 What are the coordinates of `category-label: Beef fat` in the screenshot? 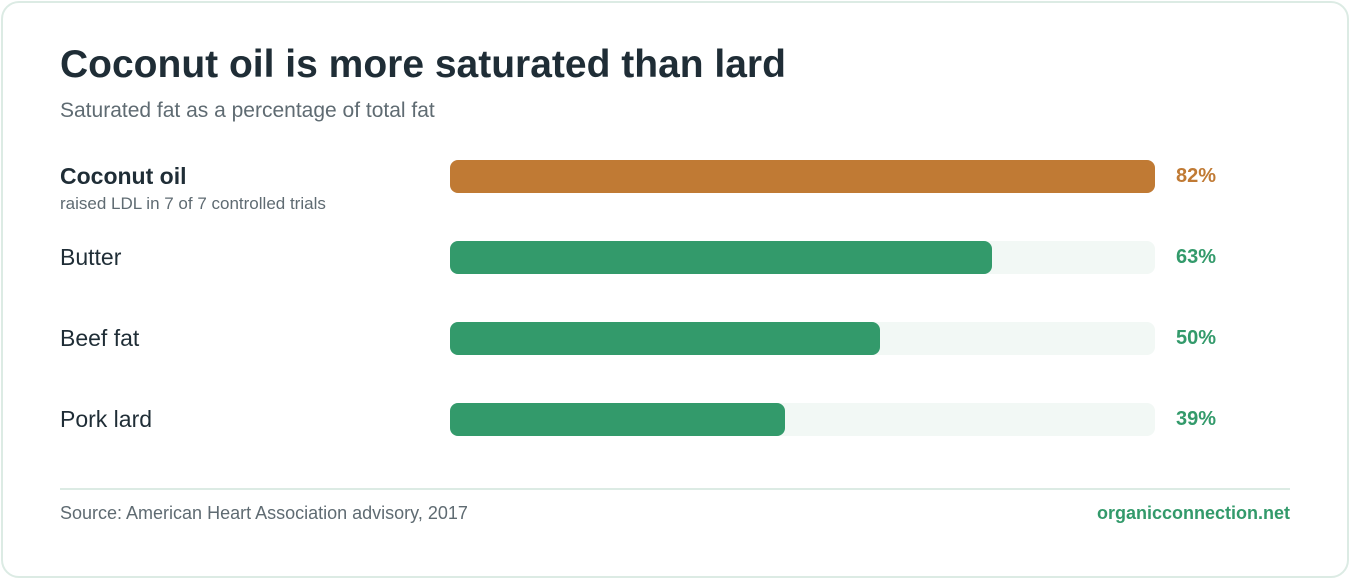 It's located at (100, 338).